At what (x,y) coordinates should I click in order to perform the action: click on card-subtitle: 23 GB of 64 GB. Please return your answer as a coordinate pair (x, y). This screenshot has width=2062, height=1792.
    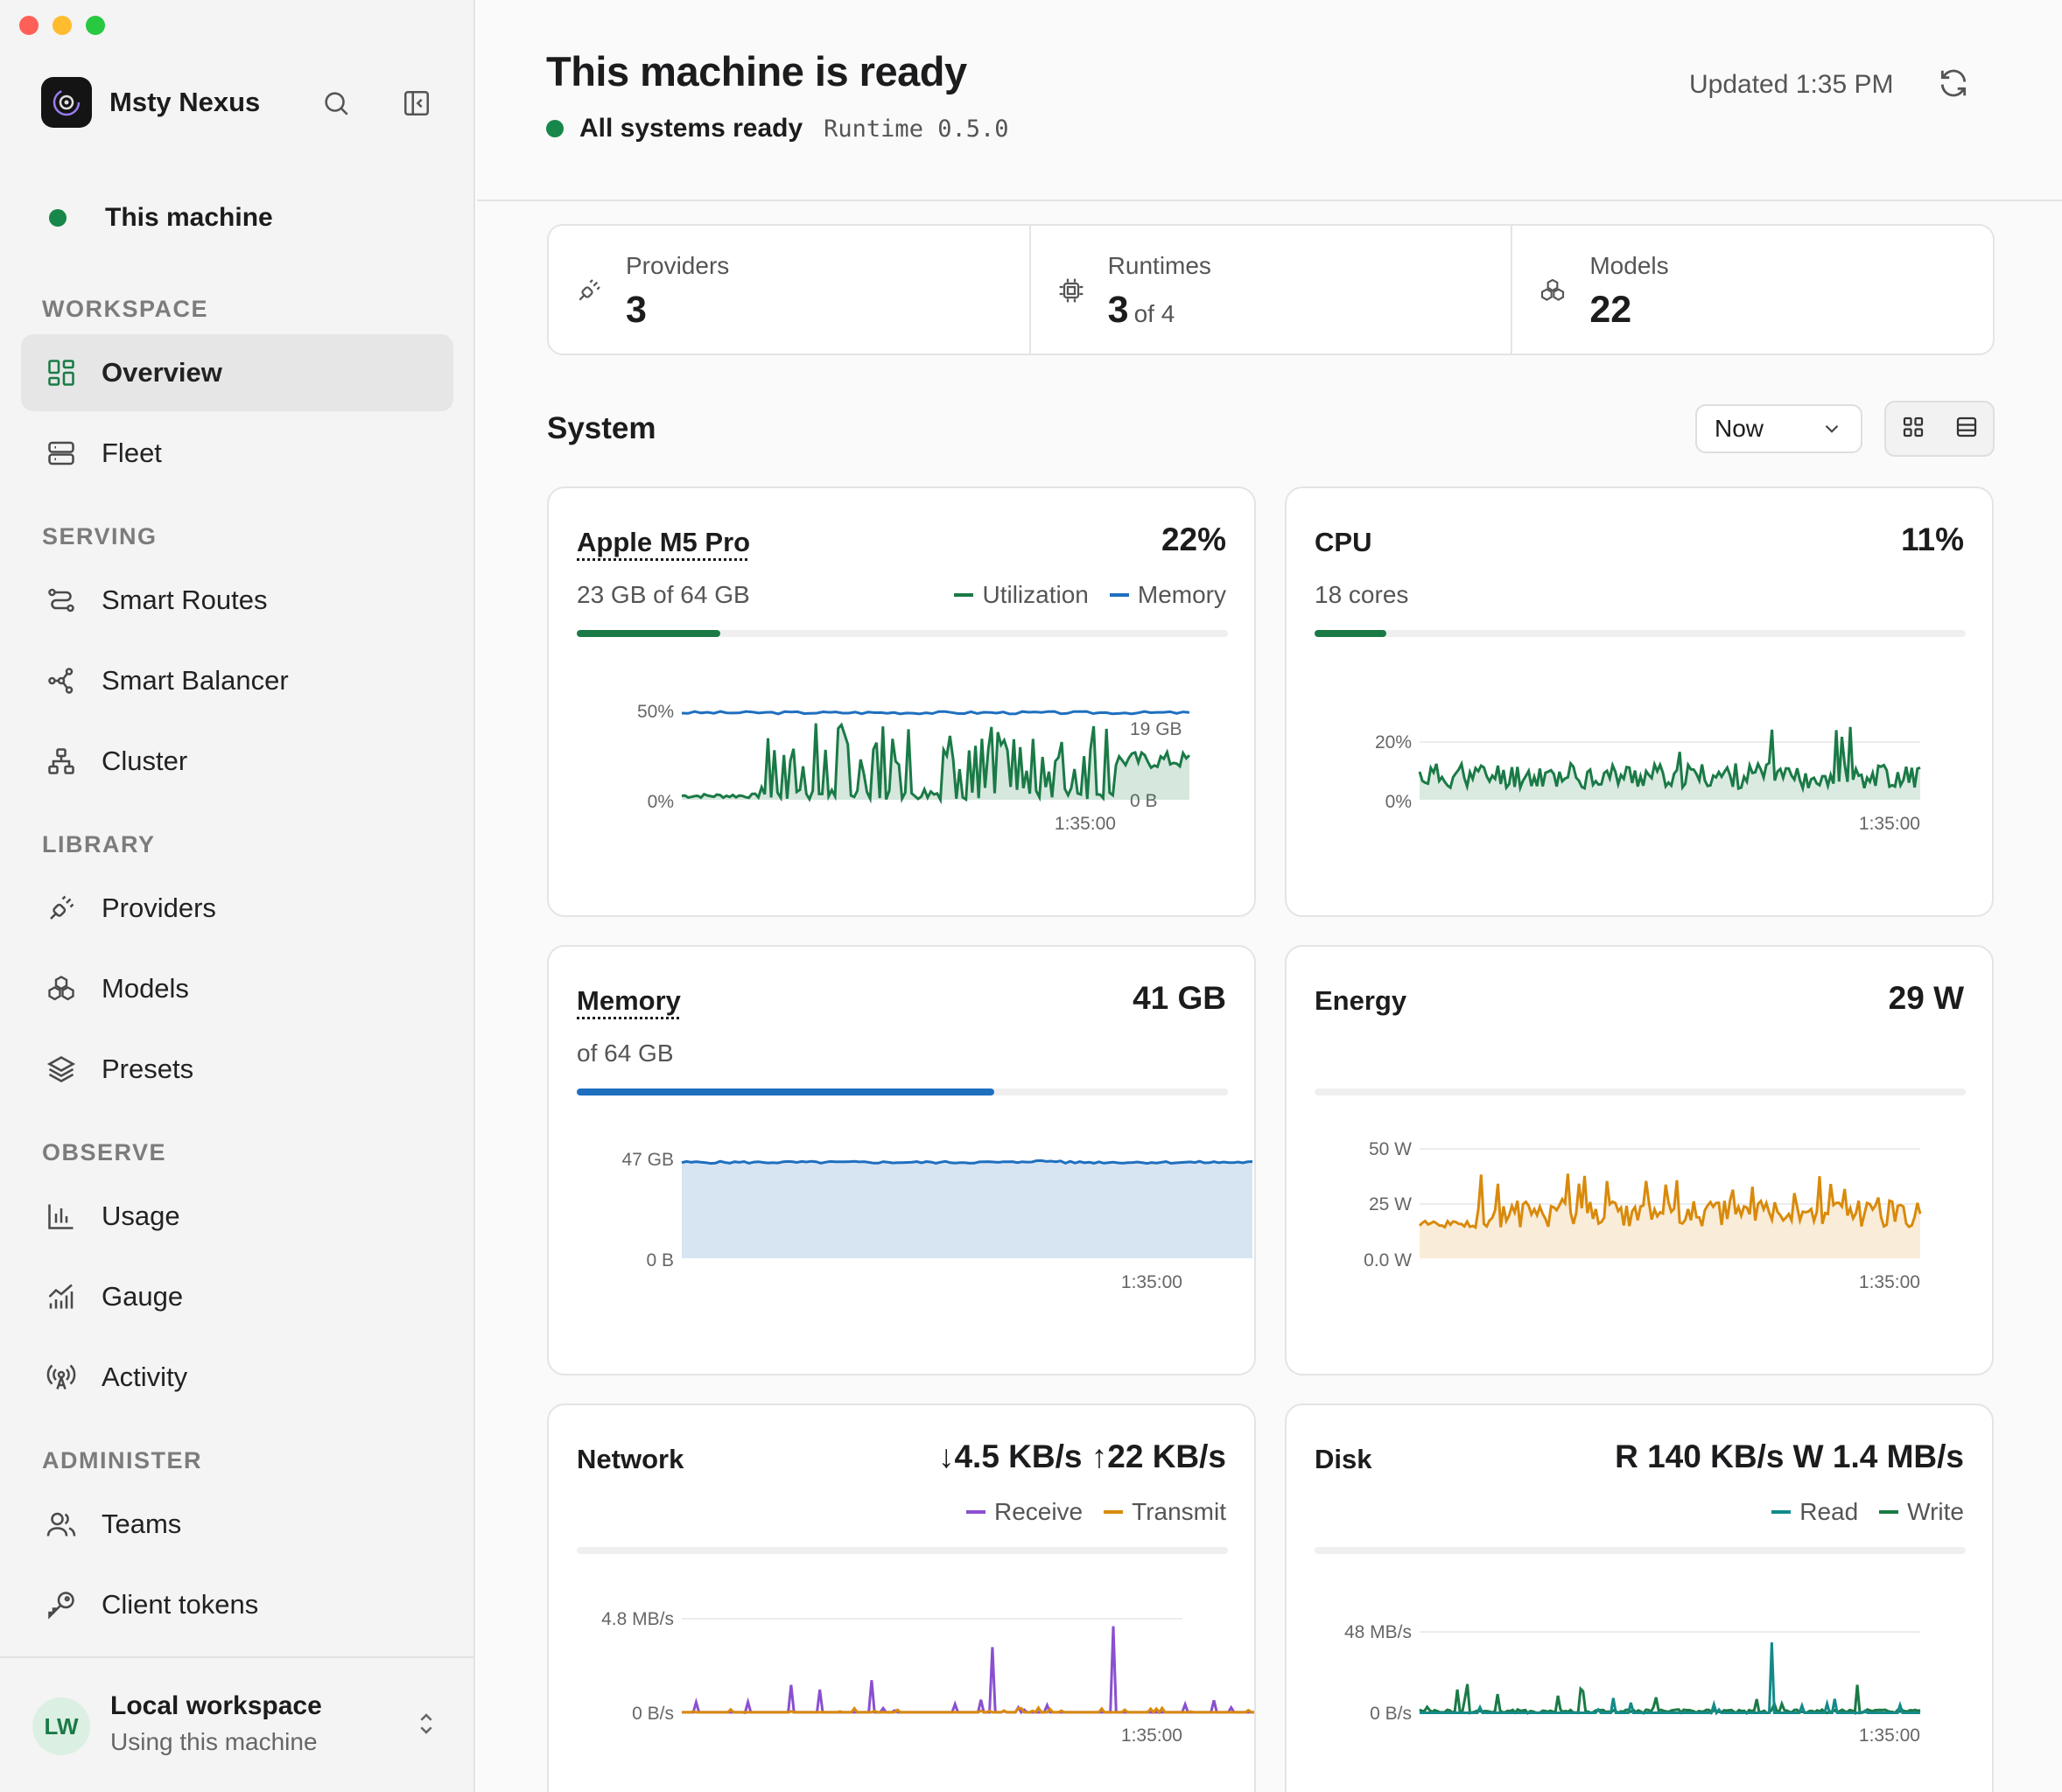
    Looking at the image, I should click on (664, 594).